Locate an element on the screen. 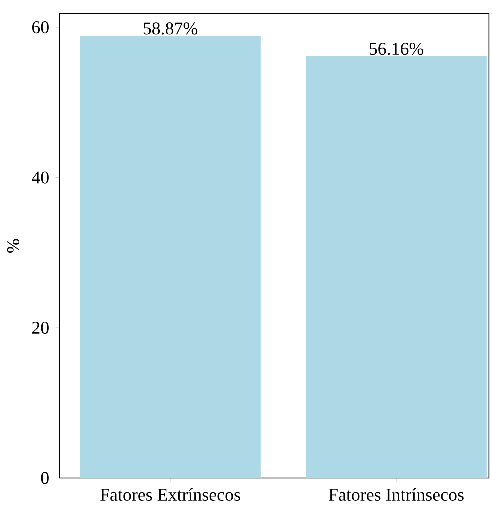  x-tick-label: Fatores Intrínsecos is located at coordinates (396, 495).